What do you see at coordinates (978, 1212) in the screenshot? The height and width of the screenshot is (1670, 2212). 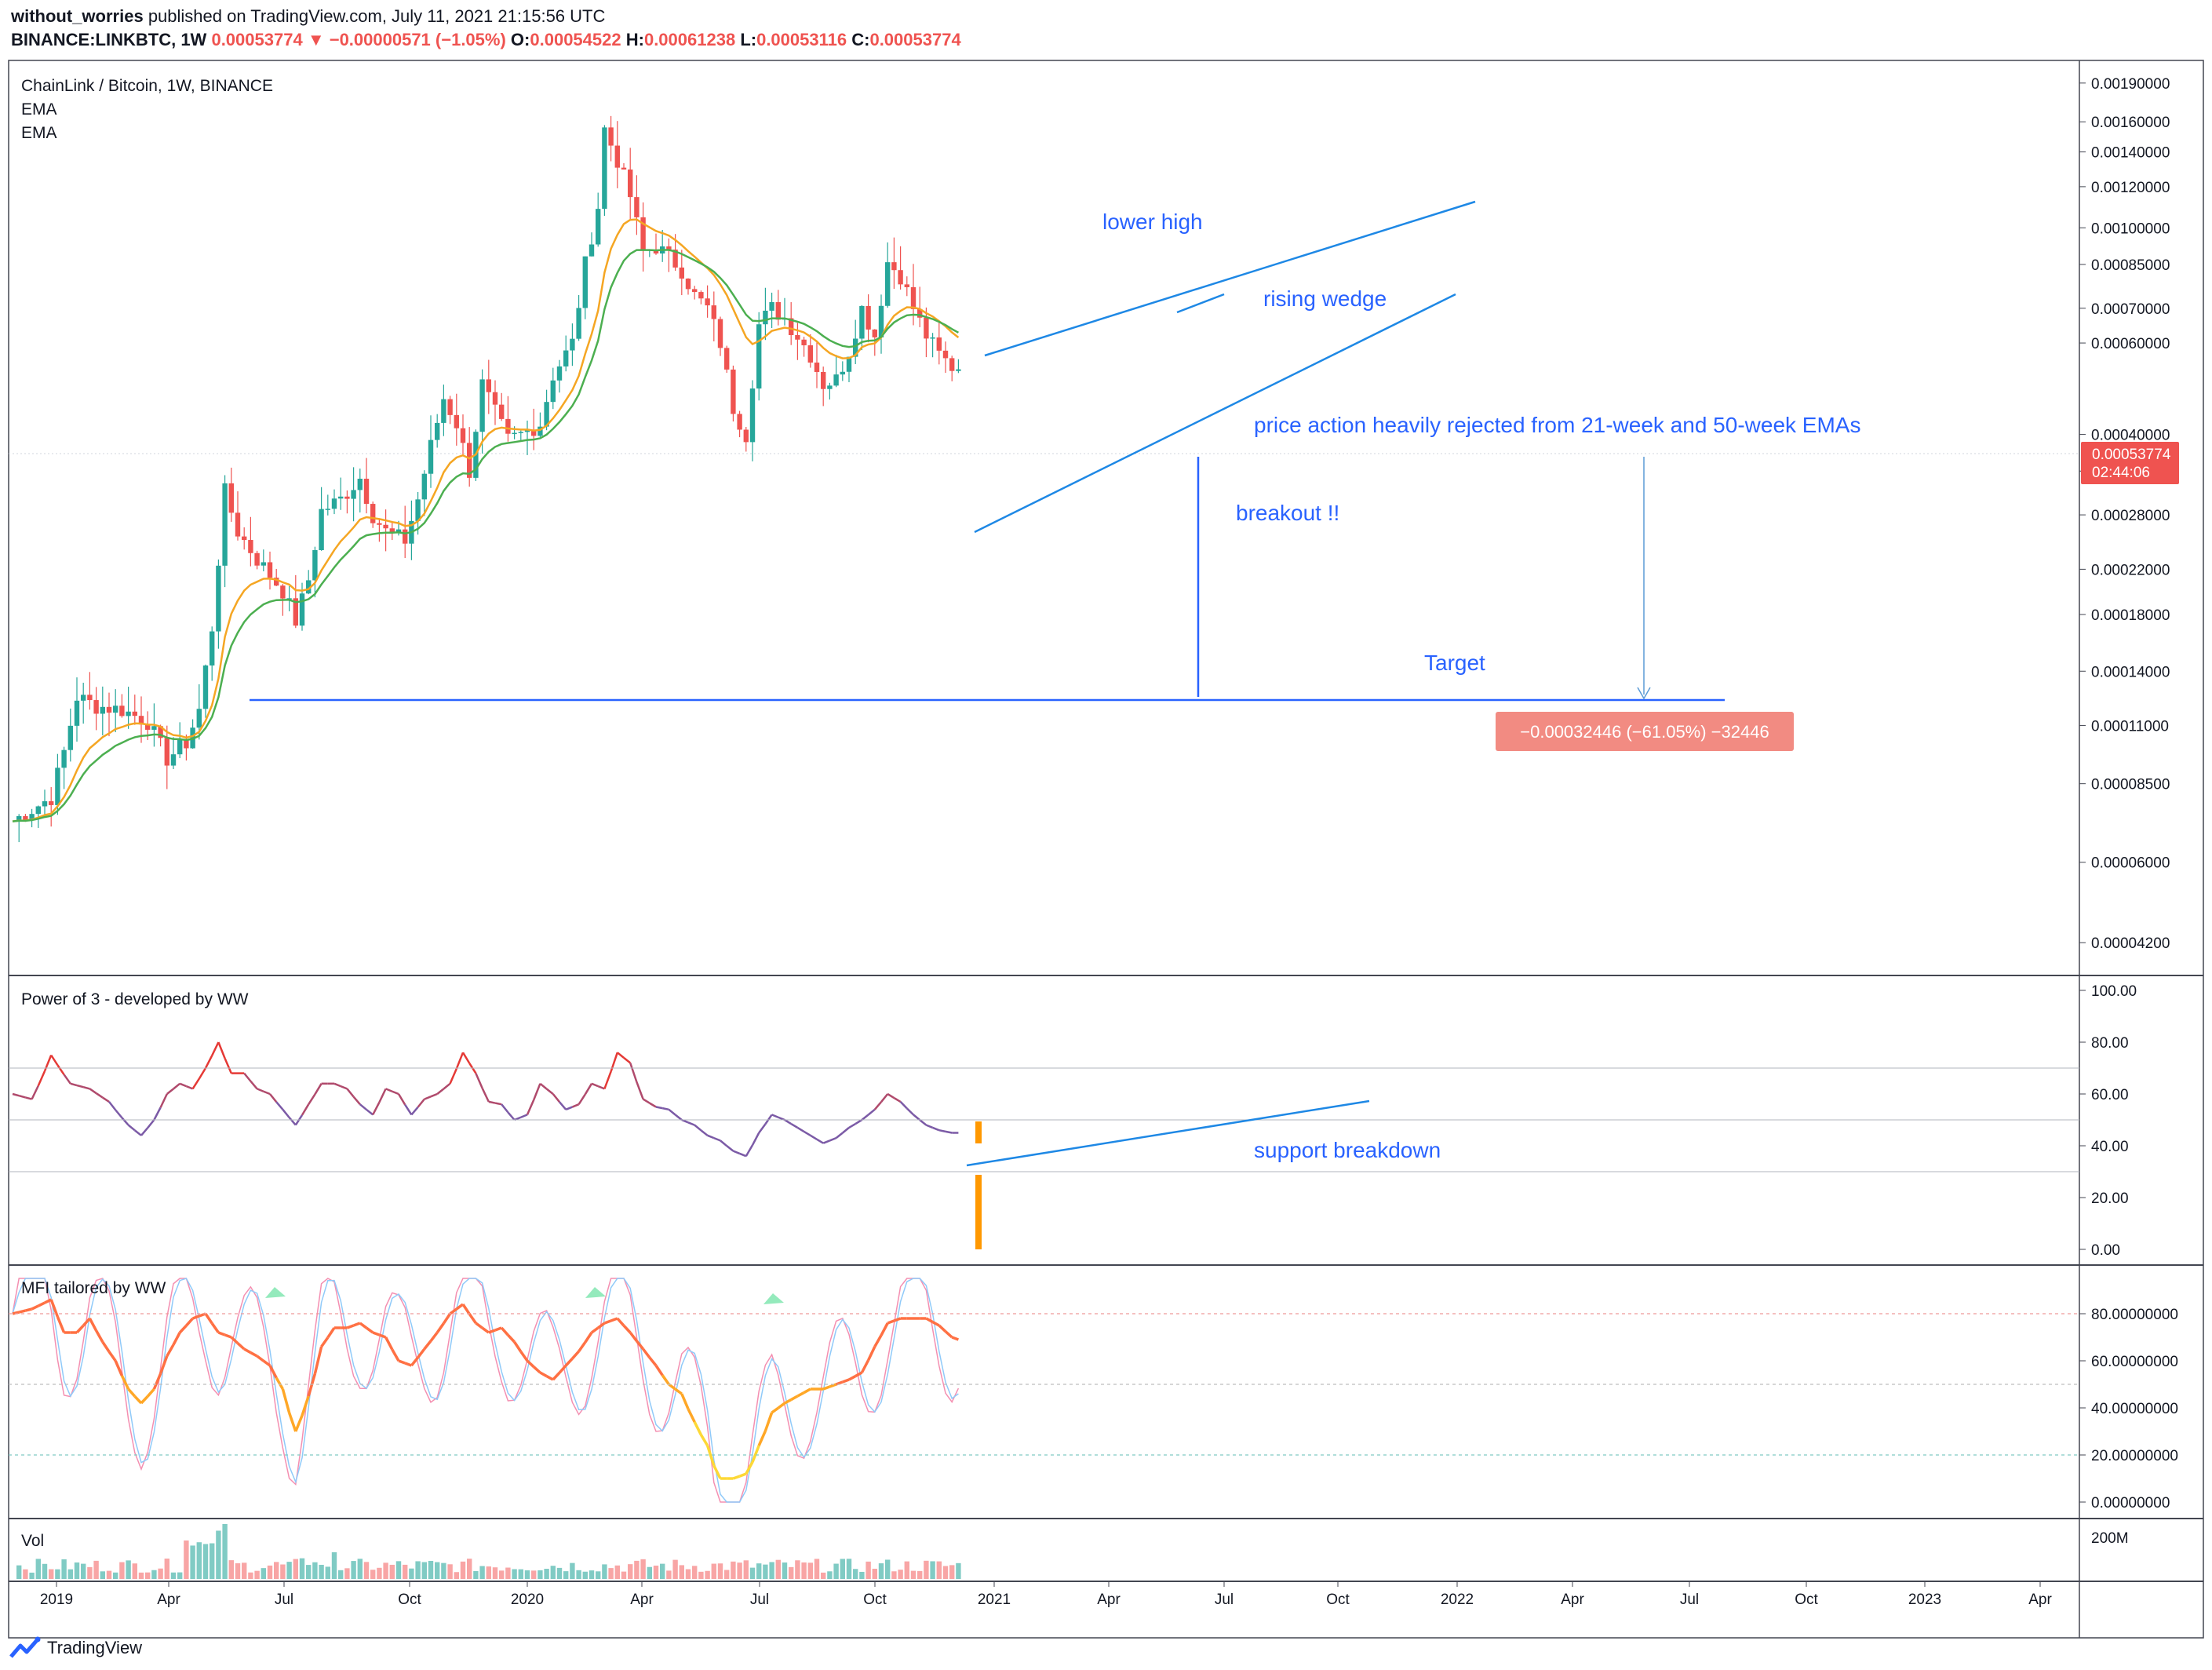 I see `po3-signal-bar` at bounding box center [978, 1212].